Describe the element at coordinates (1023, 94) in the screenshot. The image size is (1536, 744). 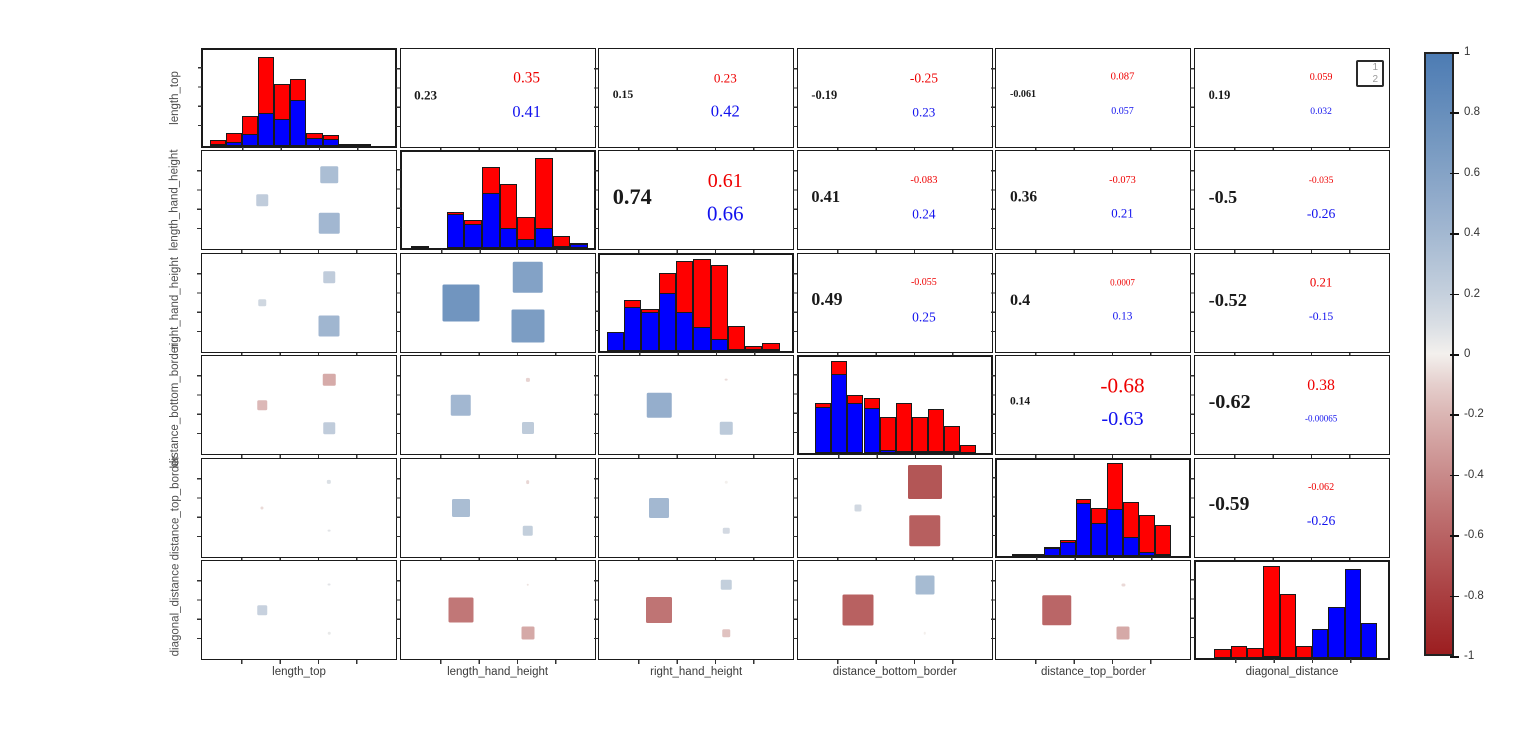
I see `corr-overall-text: -0.061` at that location.